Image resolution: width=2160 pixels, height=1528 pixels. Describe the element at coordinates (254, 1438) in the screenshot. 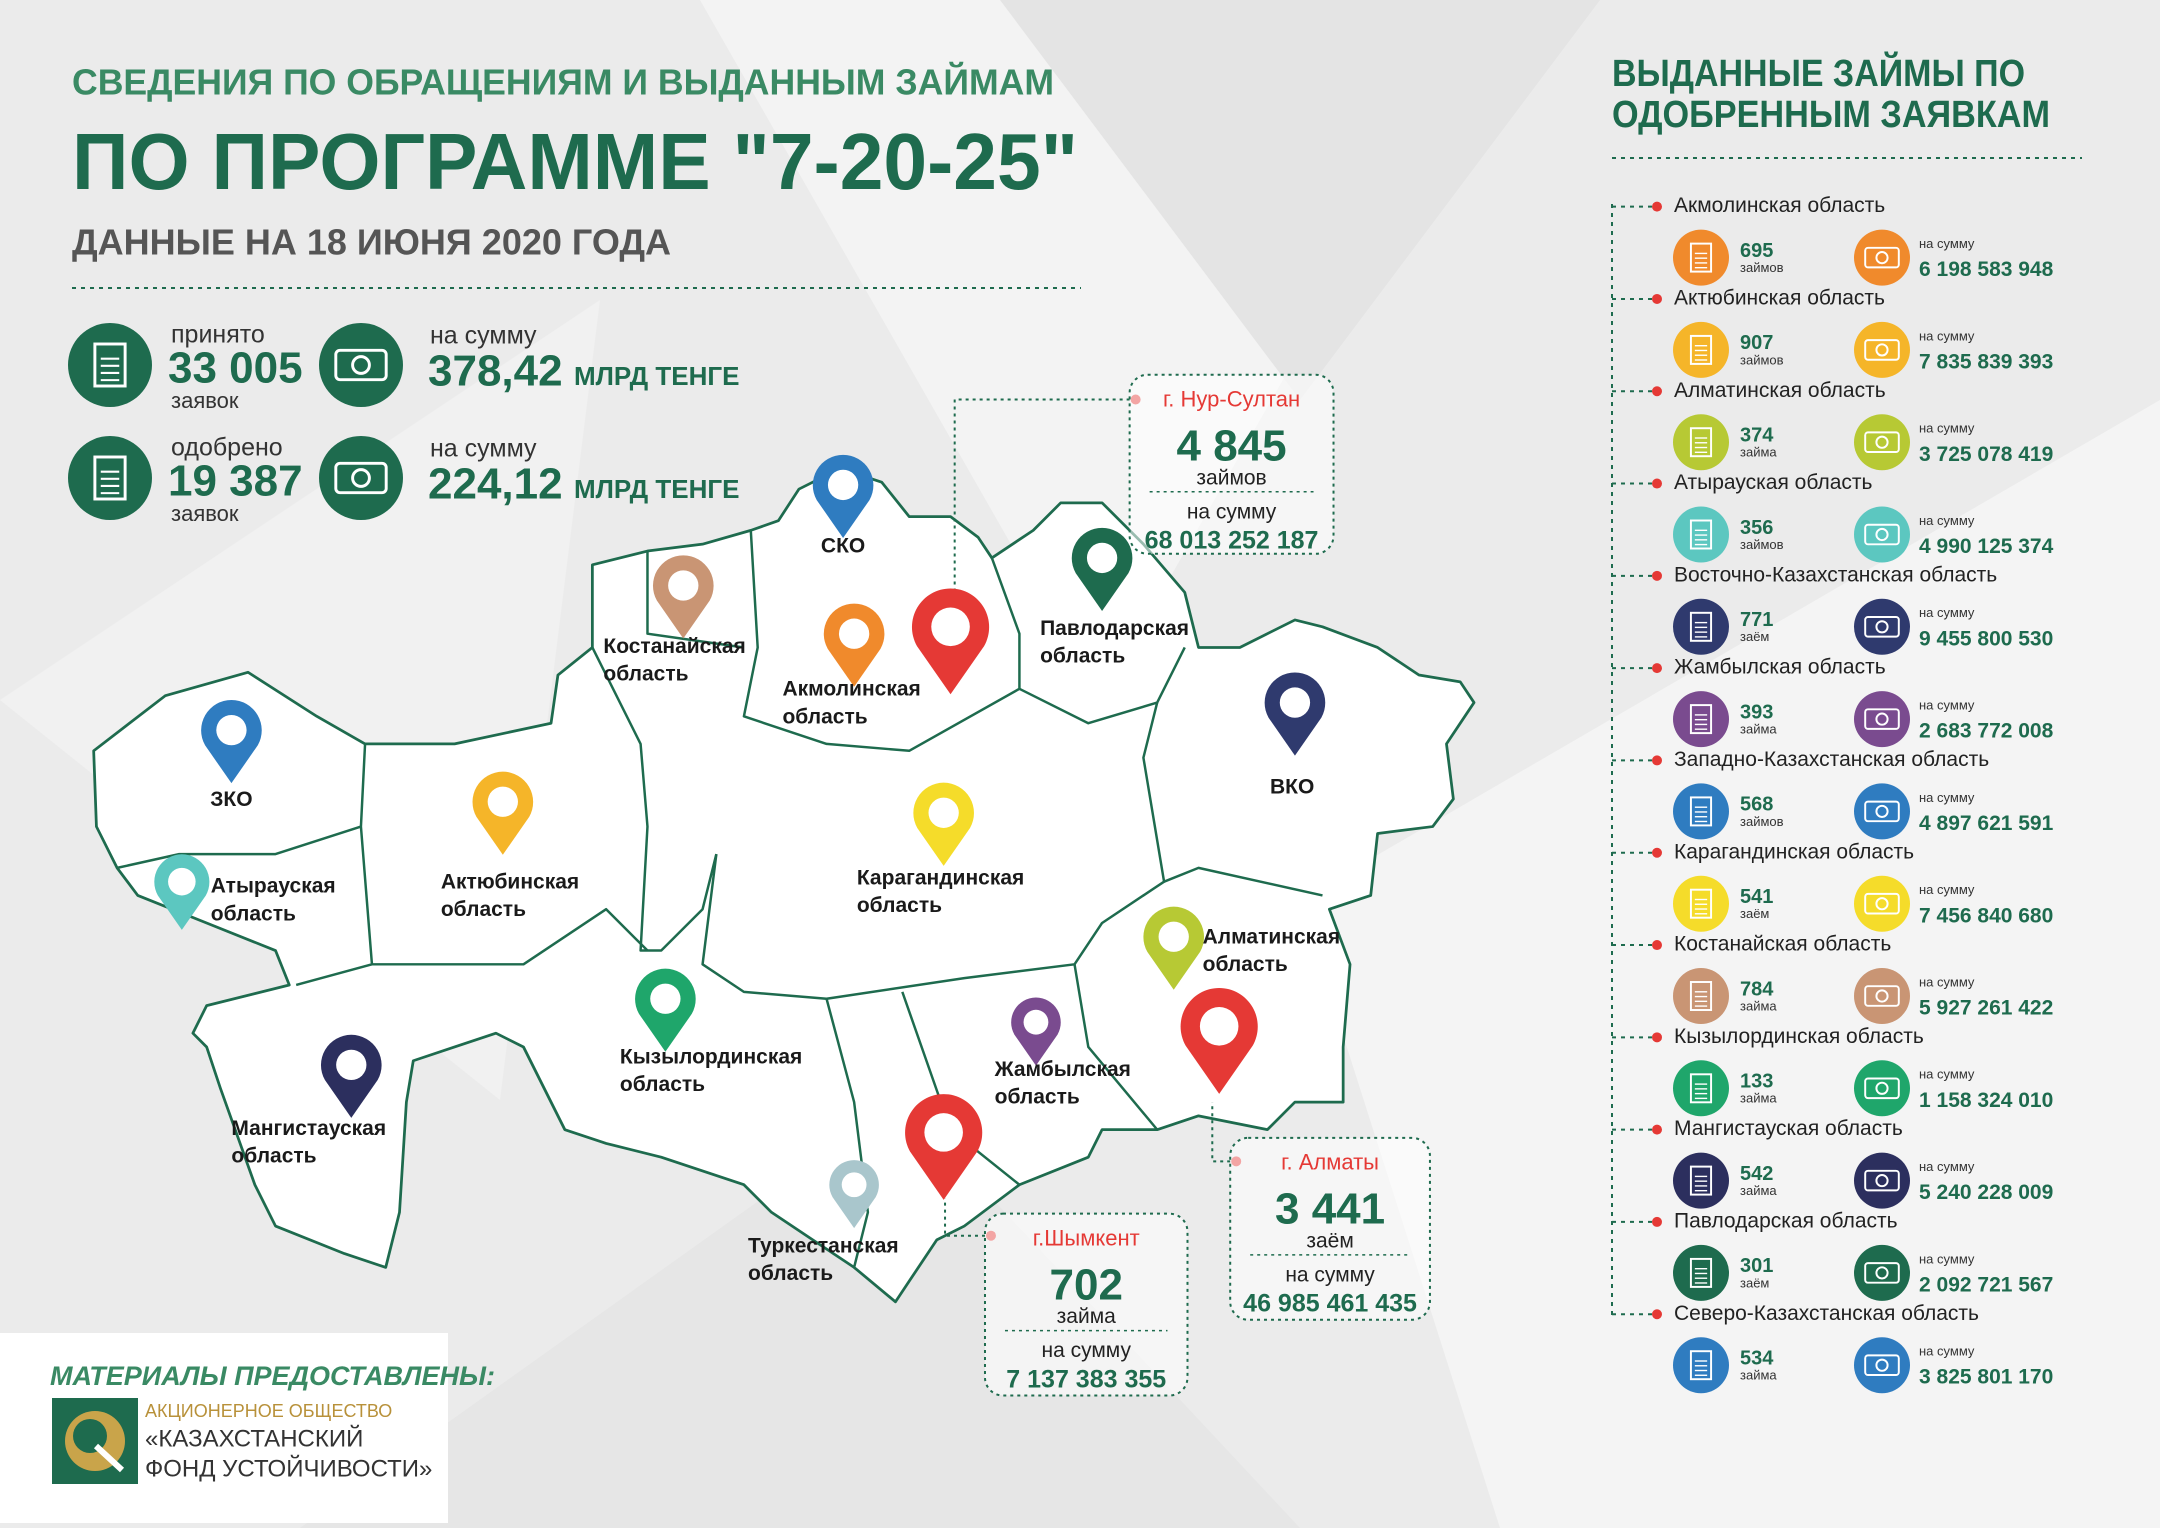

I see `org-name: «КАЗАХСТАНСКИЙ` at that location.